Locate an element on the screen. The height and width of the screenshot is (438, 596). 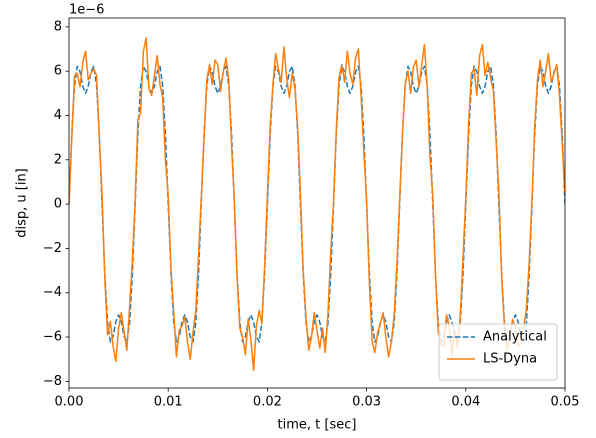
x-tick-label: 0.00 is located at coordinates (69, 402).